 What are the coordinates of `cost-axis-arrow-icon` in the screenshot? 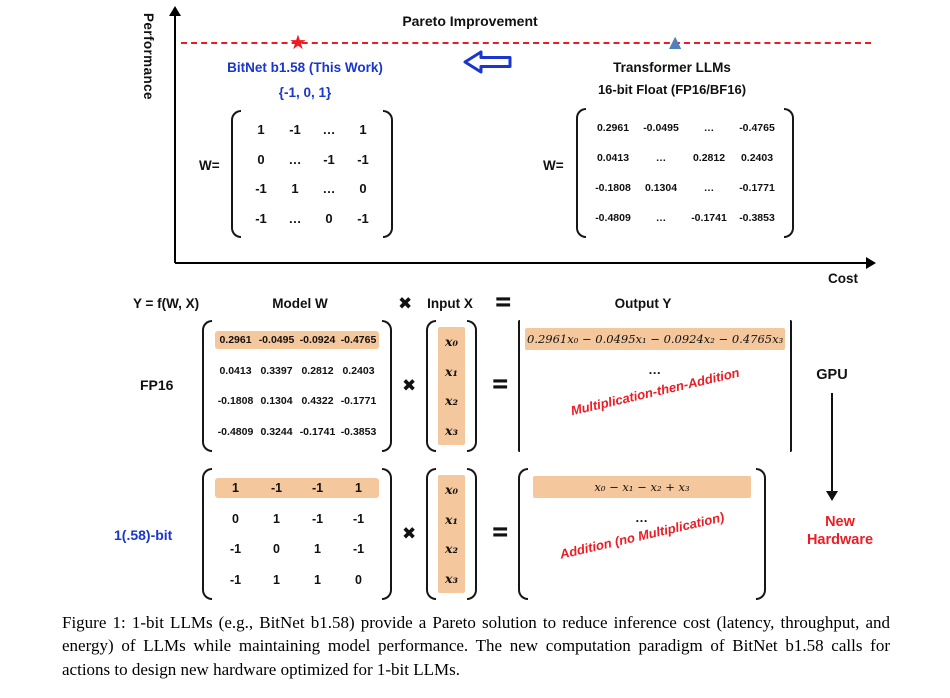 It's located at (871, 263).